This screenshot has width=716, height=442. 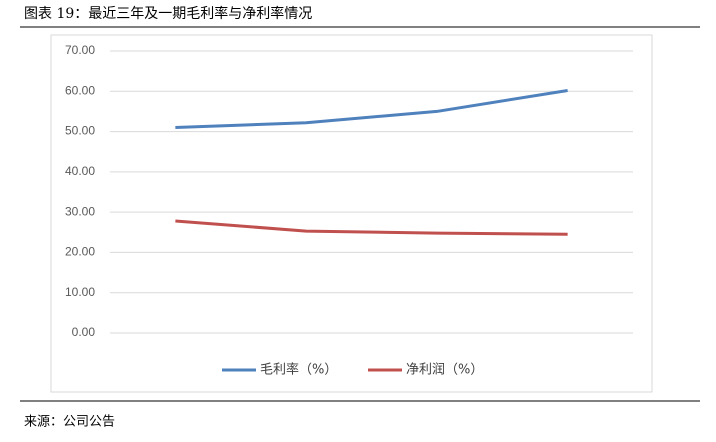 What do you see at coordinates (80, 90) in the screenshot?
I see `y-tick-label: 60.00` at bounding box center [80, 90].